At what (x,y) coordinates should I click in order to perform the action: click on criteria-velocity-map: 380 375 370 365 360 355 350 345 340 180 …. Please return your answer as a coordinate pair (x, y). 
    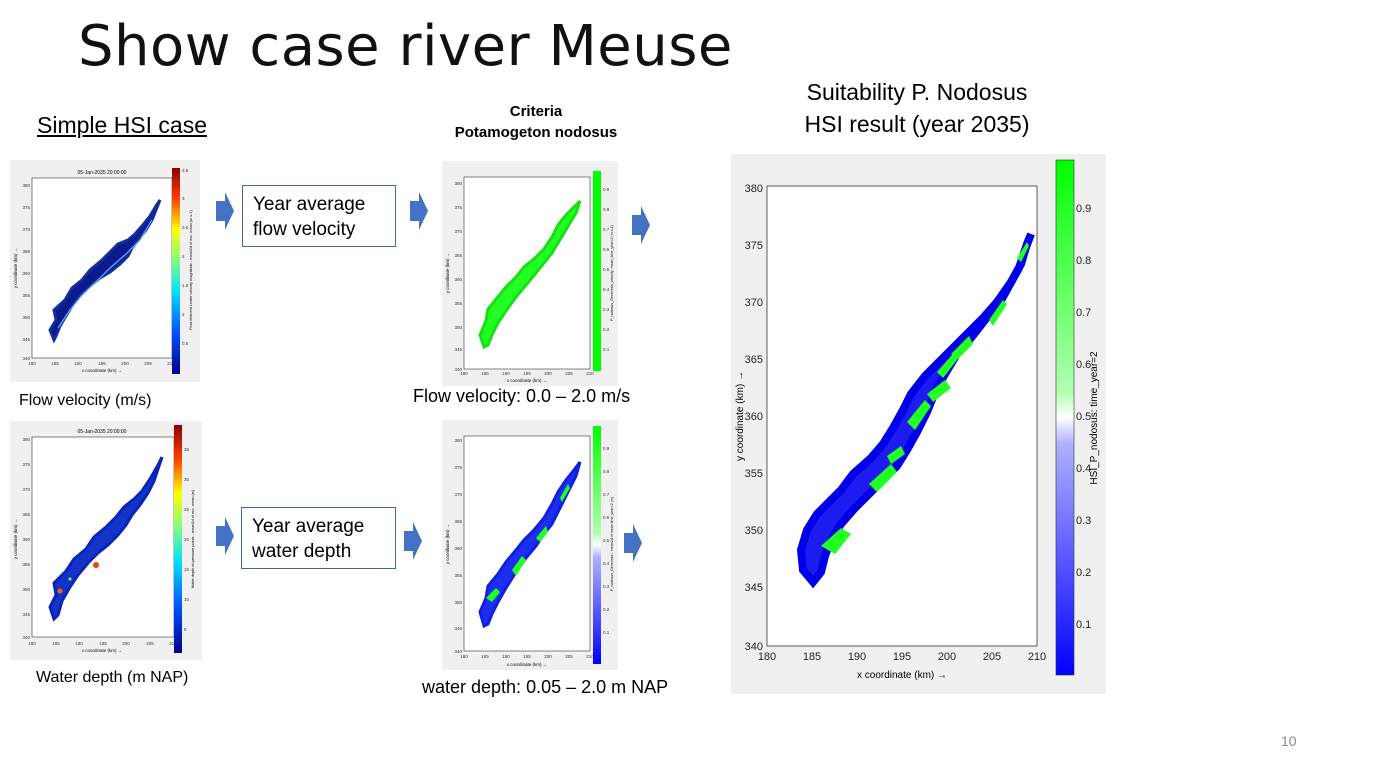
    Looking at the image, I should click on (530, 273).